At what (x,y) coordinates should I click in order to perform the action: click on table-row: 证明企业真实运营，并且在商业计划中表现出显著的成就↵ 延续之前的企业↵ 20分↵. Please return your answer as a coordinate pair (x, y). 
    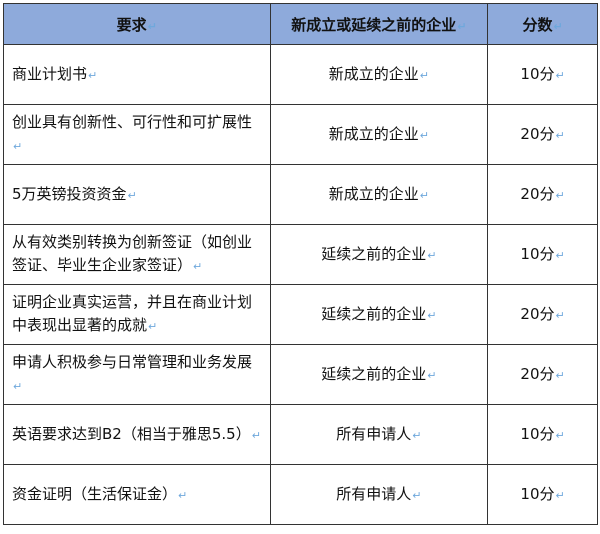
    Looking at the image, I should click on (300, 314).